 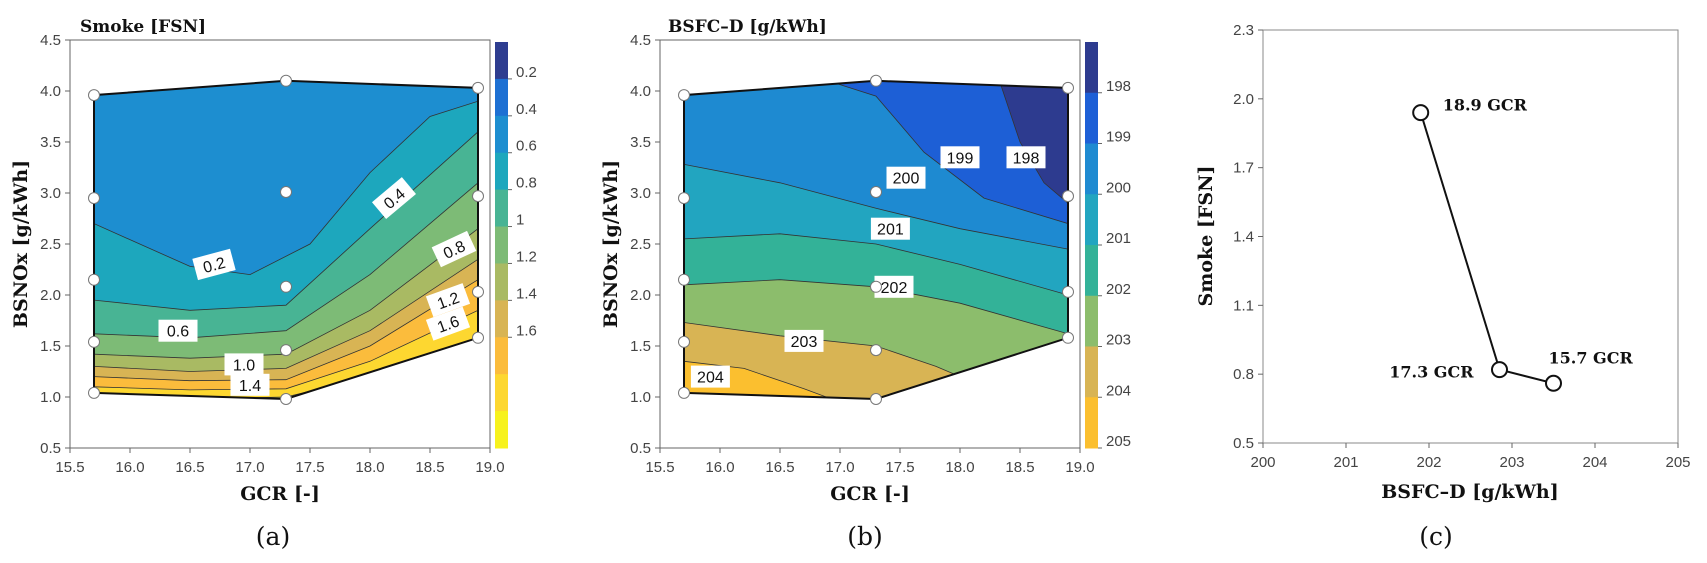 What do you see at coordinates (1345, 462) in the screenshot?
I see `x-tick-label: 201` at bounding box center [1345, 462].